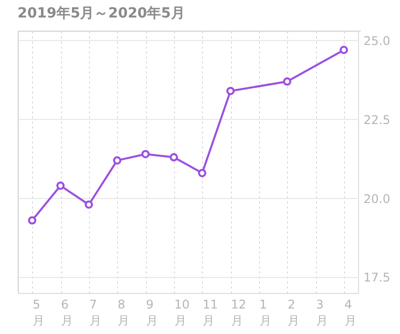  Describe the element at coordinates (350, 313) in the screenshot. I see `x-tick-label: 4月` at that location.